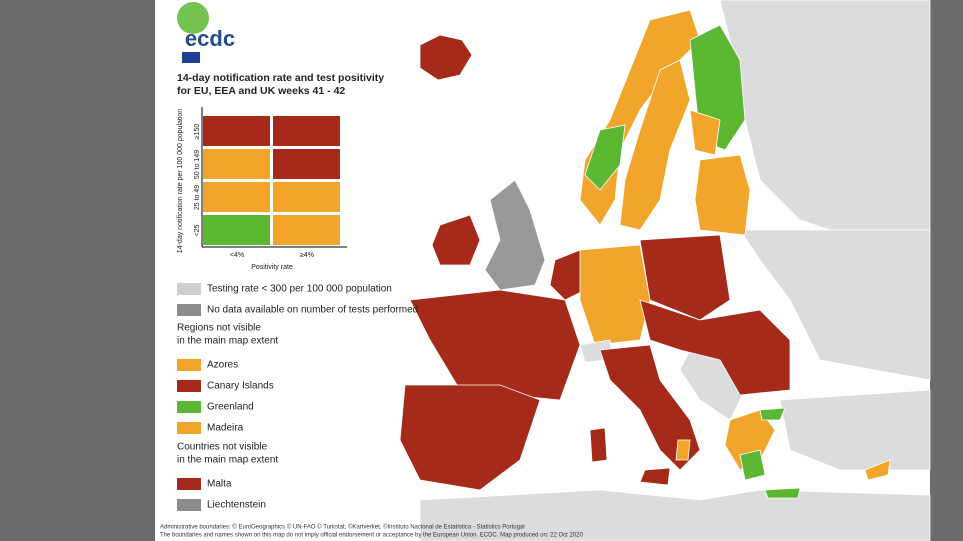  What do you see at coordinates (222, 365) in the screenshot?
I see `legend-label: Azores` at bounding box center [222, 365].